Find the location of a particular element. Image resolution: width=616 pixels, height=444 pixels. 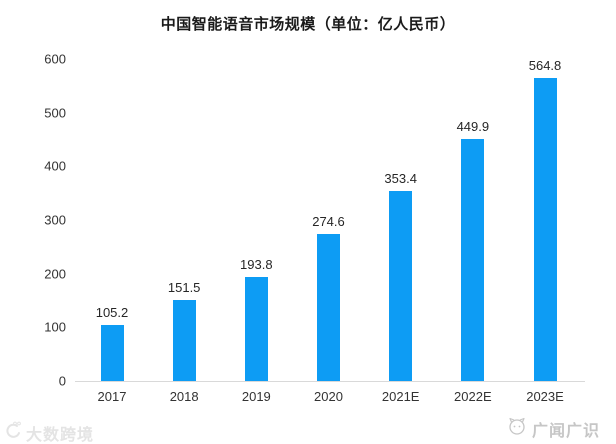

y-axis-tick-label: 600 is located at coordinates (55, 59).